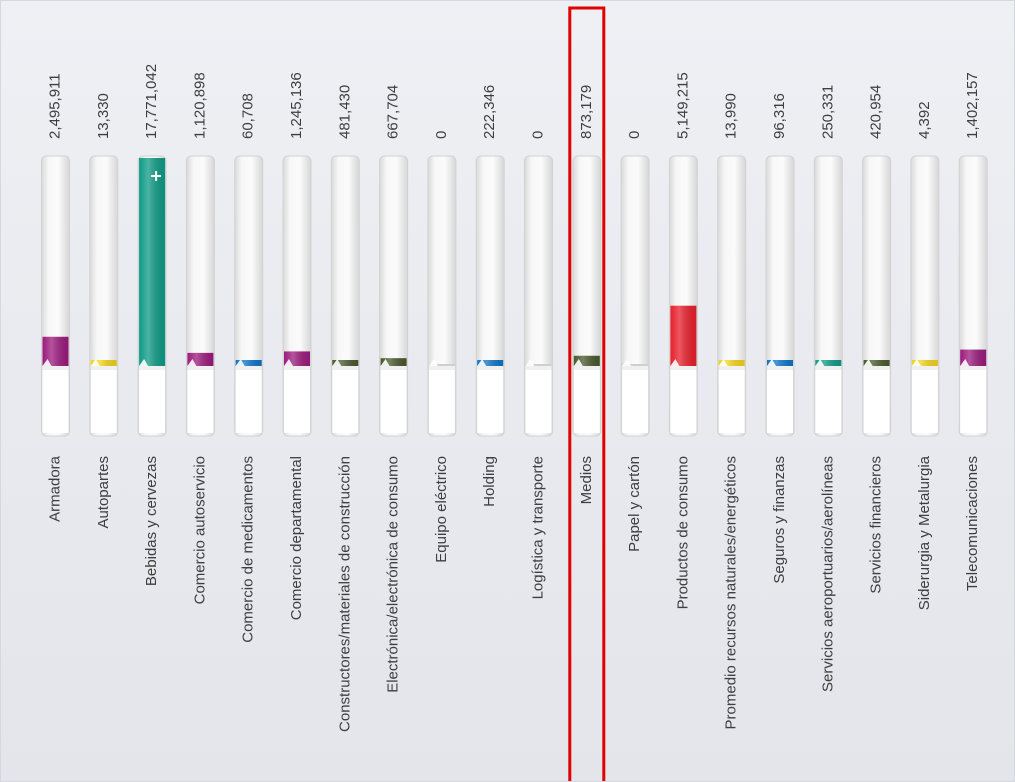  Describe the element at coordinates (586, 112) in the screenshot. I see `value-label-medios: 873,179` at that location.